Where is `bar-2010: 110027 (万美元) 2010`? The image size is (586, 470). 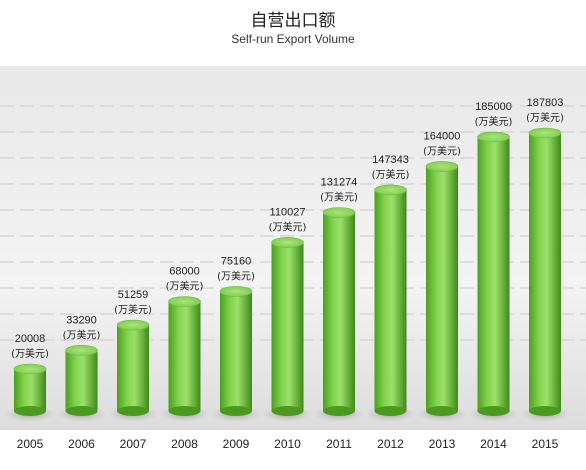 bar-2010: 110027 (万美元) 2010 is located at coordinates (287, 328).